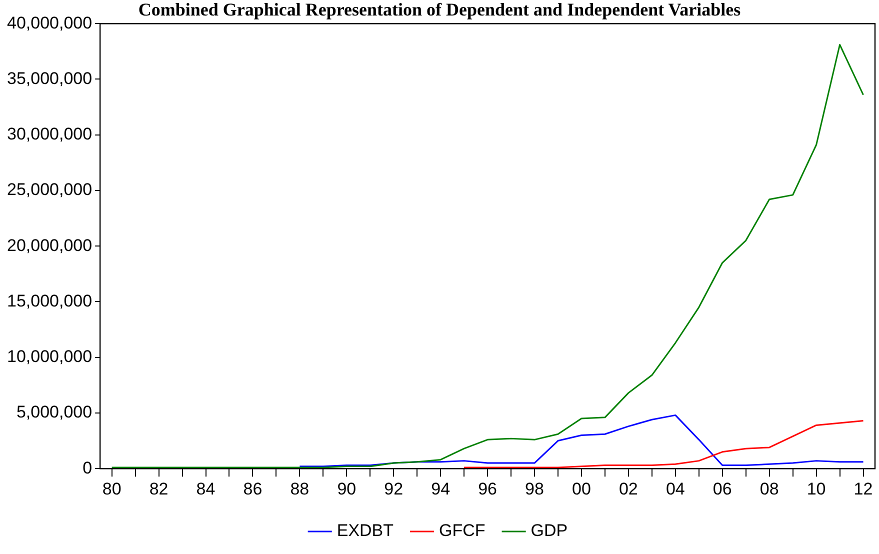 Image resolution: width=879 pixels, height=554 pixels. Describe the element at coordinates (581, 488) in the screenshot. I see `x-tick-label: 00` at that location.